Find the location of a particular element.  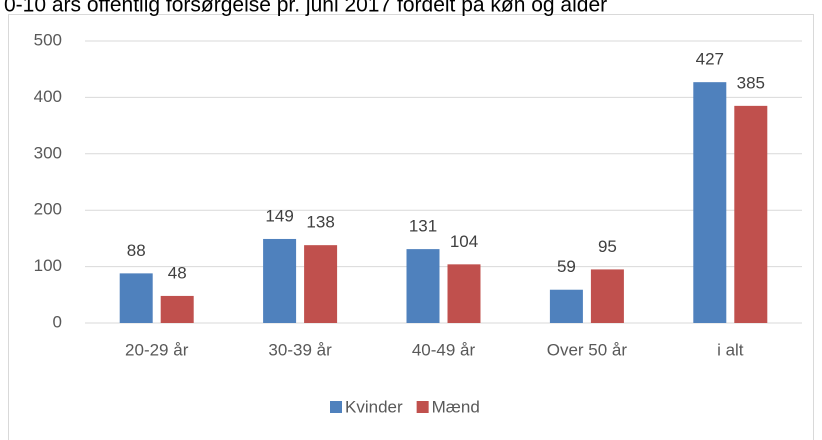

x-tick-label: Over 50 år is located at coordinates (587, 349).